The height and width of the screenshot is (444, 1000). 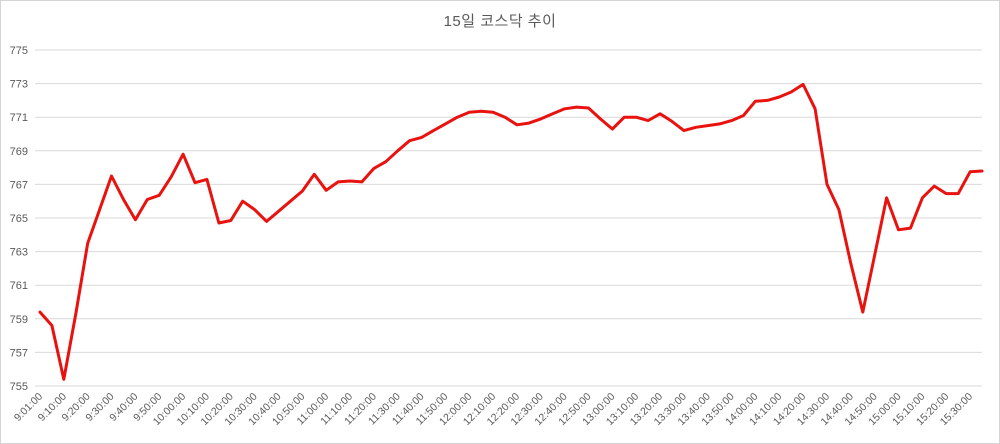 I want to click on y-axis-label: 759, so click(x=19, y=320).